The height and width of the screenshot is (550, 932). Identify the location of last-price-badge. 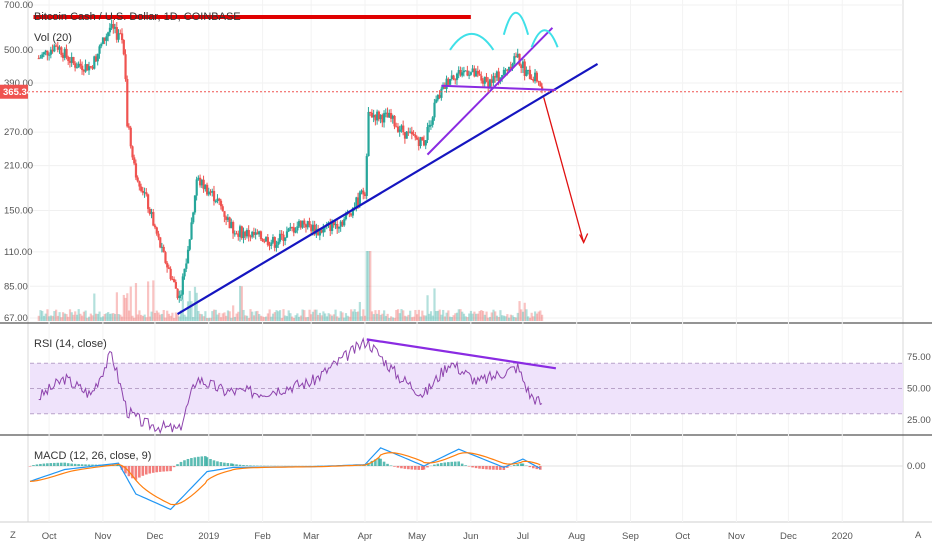
(14, 91).